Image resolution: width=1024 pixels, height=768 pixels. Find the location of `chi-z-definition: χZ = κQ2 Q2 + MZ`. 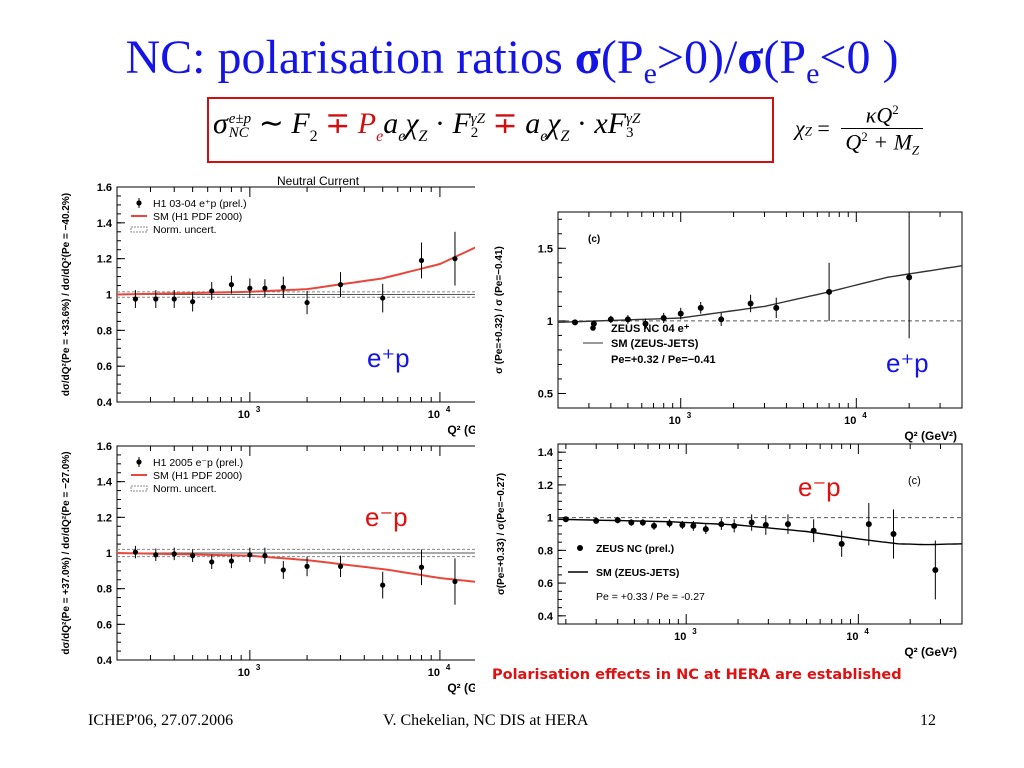

chi-z-definition: χZ = κQ2 Q2 + MZ is located at coordinates (859, 130).